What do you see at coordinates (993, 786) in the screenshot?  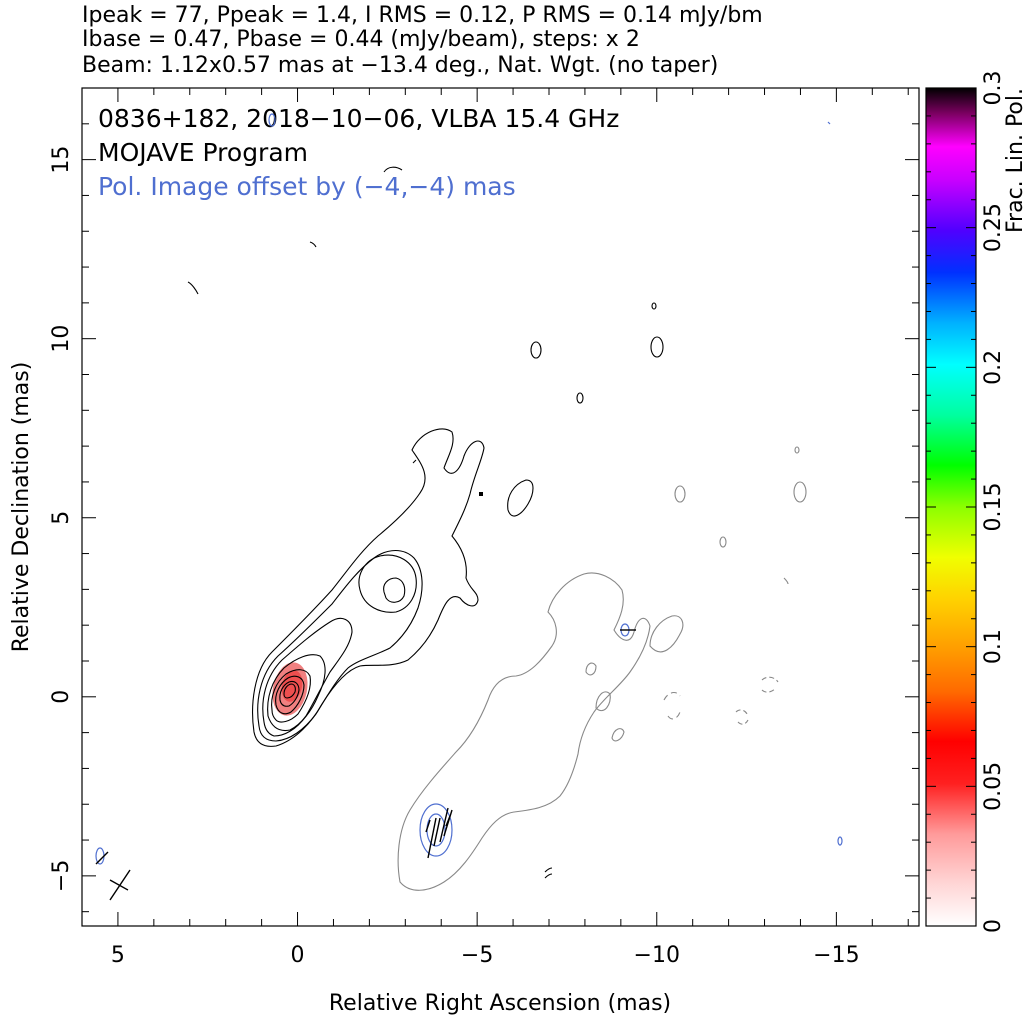 I see `colorbar-tick-label: 0.05` at bounding box center [993, 786].